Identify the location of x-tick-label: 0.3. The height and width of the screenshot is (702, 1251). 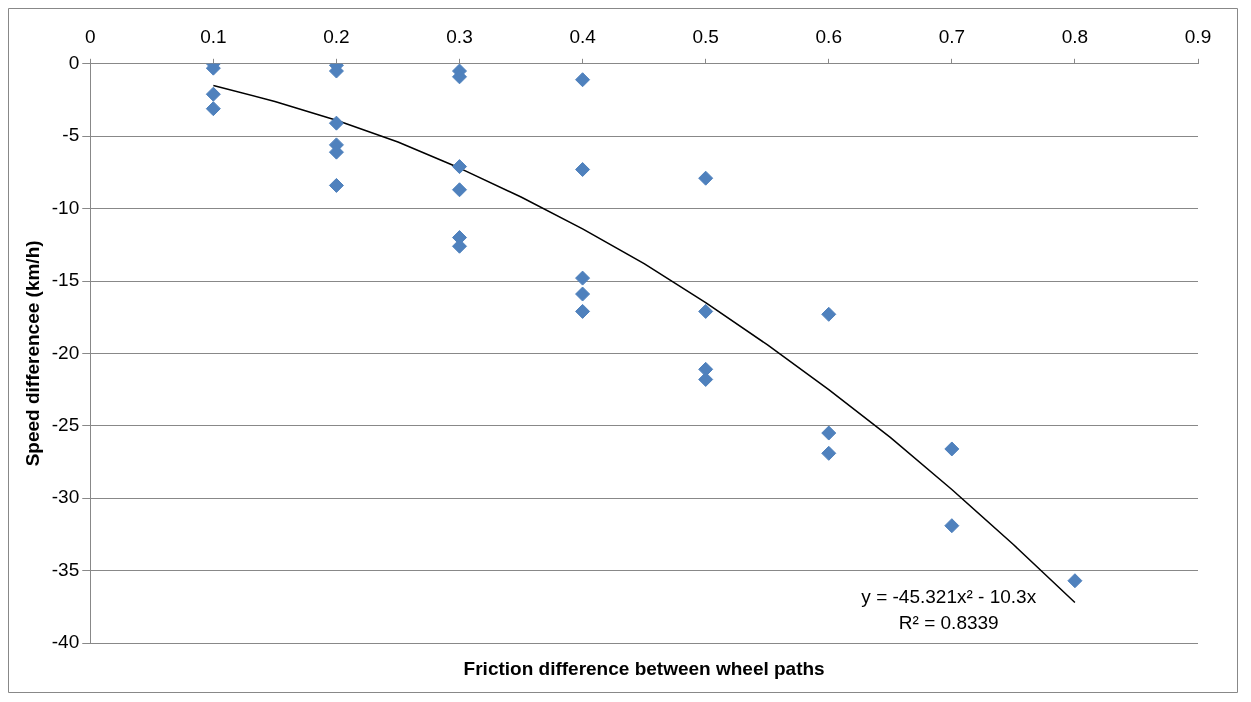
(459, 36).